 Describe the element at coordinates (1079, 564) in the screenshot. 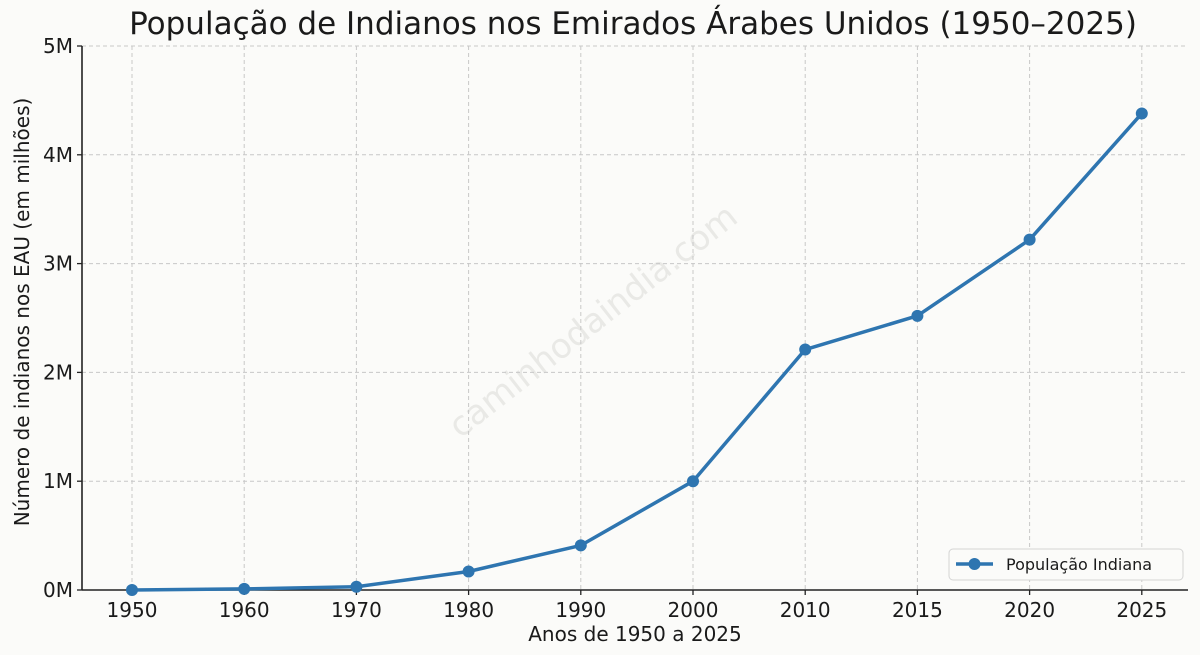

I see `legend-label: População Indiana` at that location.